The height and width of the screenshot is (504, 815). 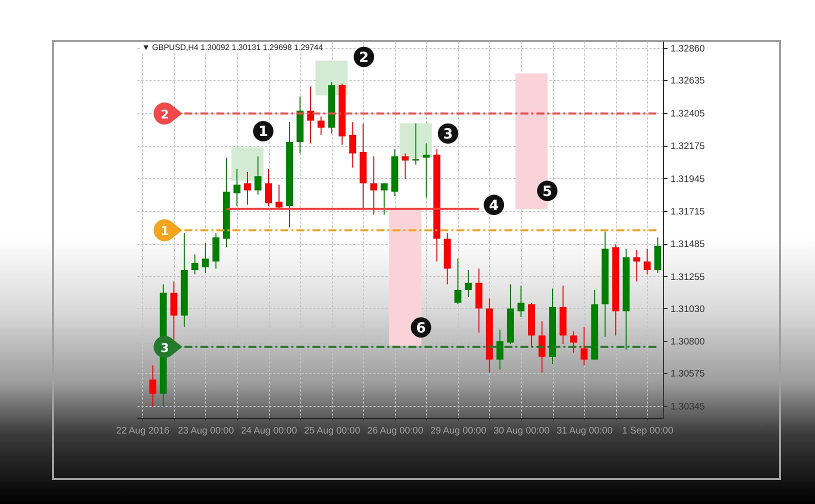 What do you see at coordinates (687, 244) in the screenshot?
I see `y-tick-label: 1.31485` at bounding box center [687, 244].